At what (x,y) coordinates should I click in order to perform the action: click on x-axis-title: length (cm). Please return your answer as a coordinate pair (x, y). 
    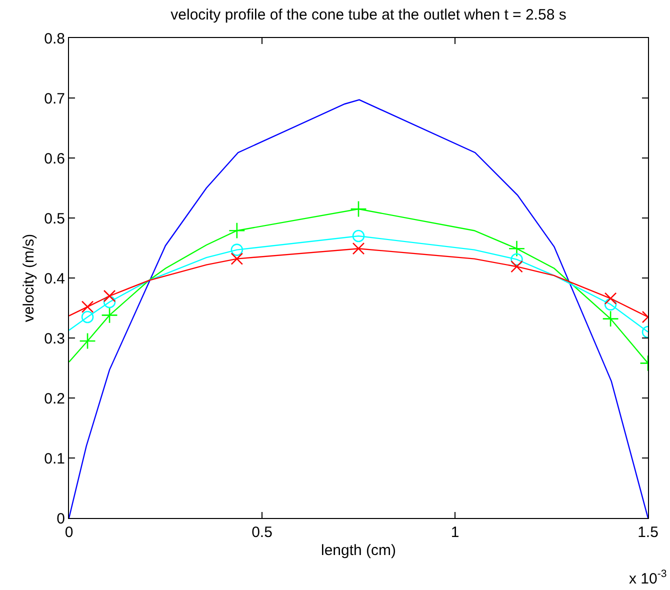
    Looking at the image, I should click on (358, 550).